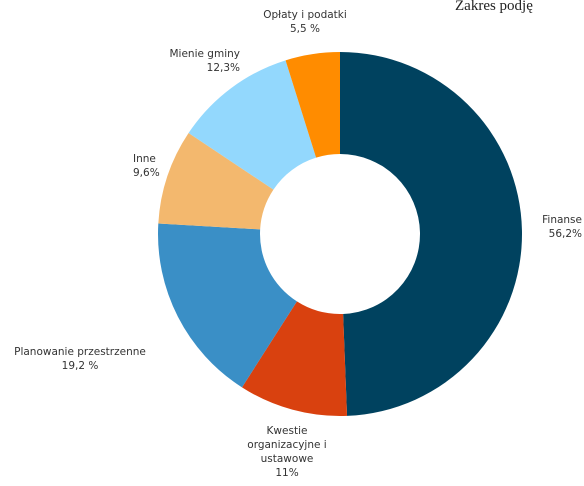  Describe the element at coordinates (80, 359) in the screenshot. I see `slice-label: Planowanie przestrzenne 19,2 %` at that location.